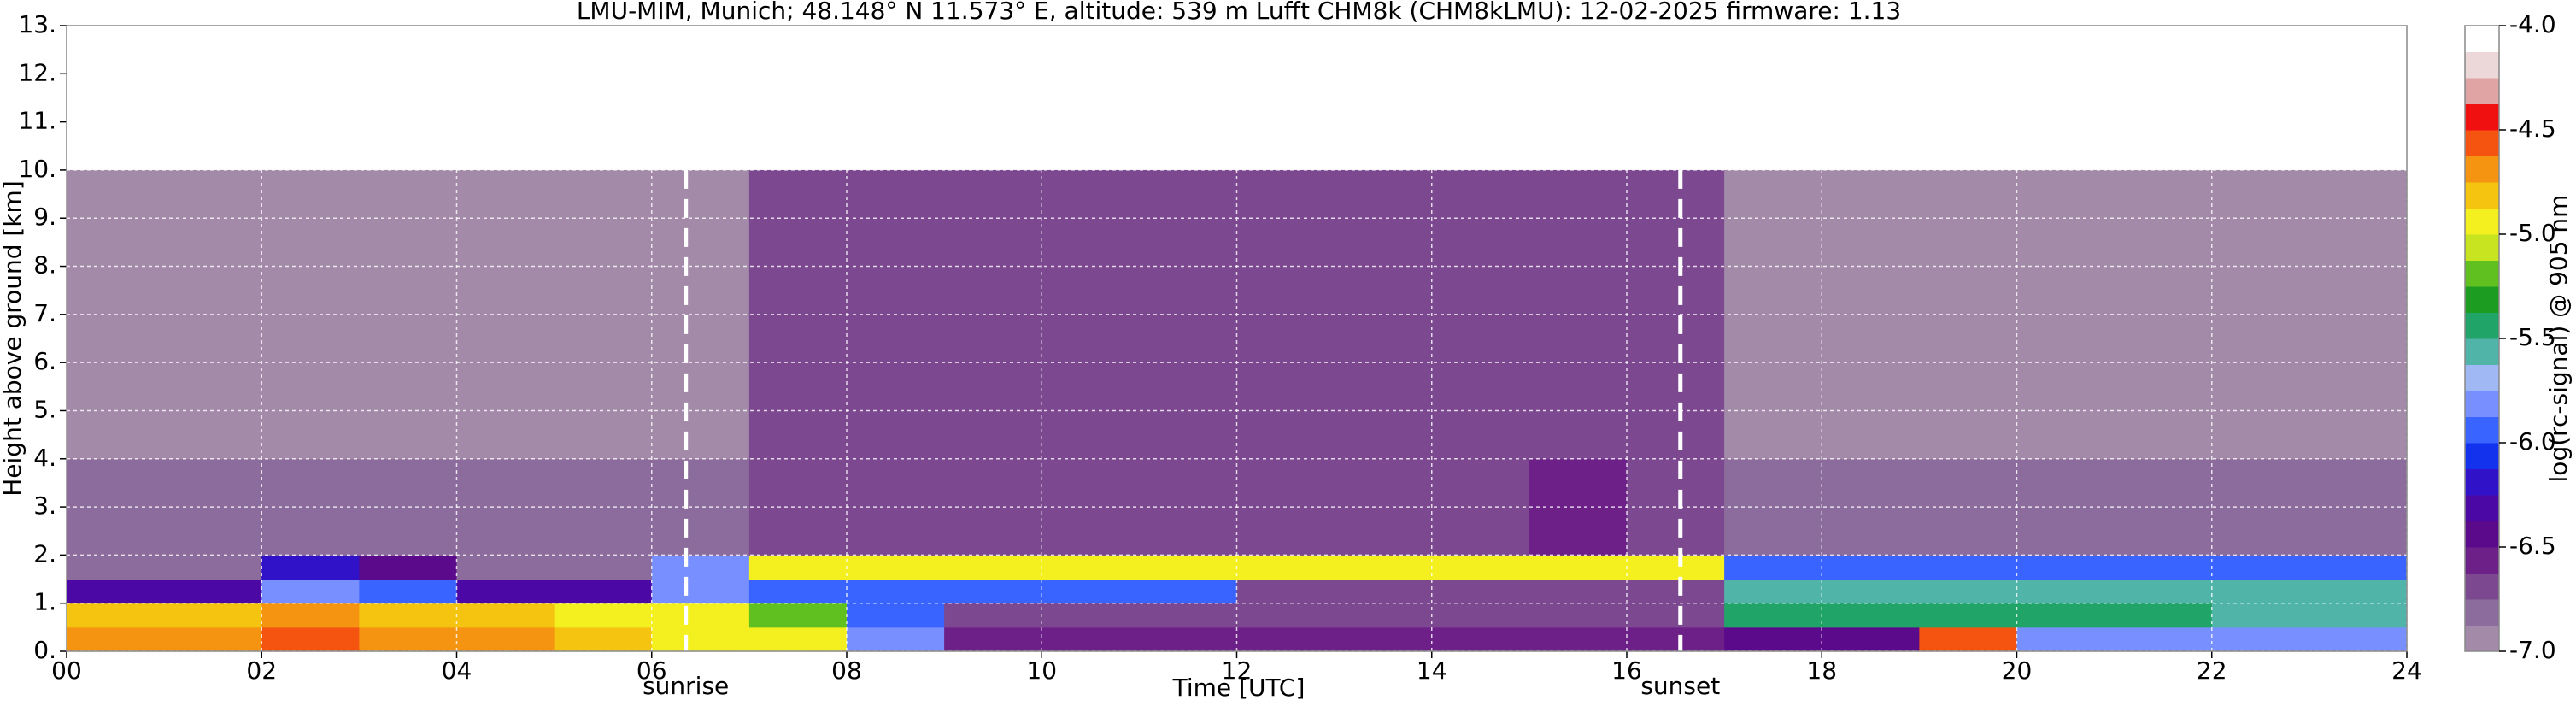 This screenshot has height=706, width=2576. Describe the element at coordinates (846, 670) in the screenshot. I see `x-tick-label: 08` at that location.